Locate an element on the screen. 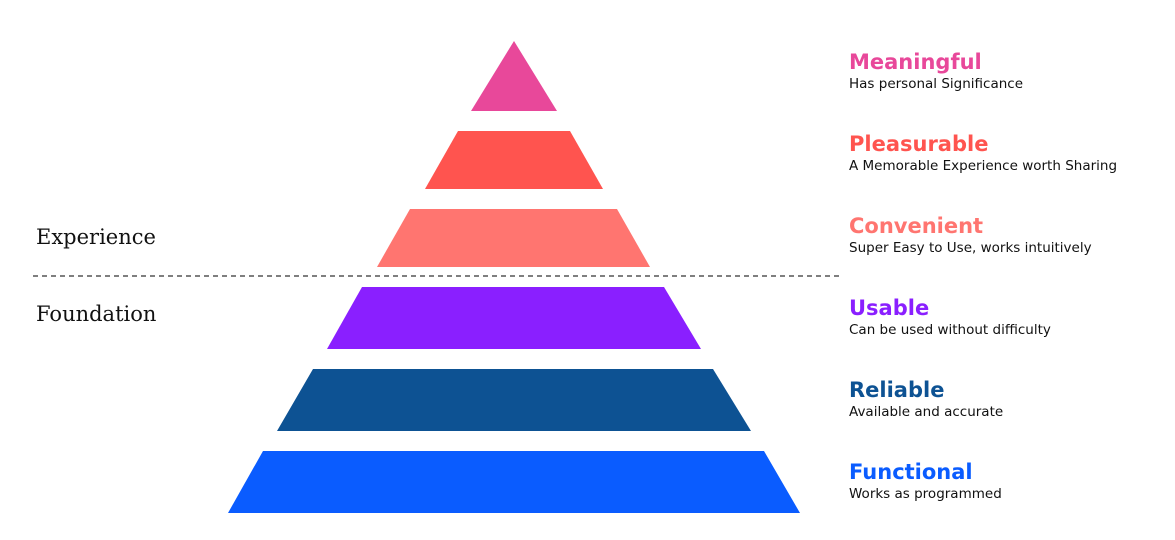 This screenshot has height=540, width=1175. level-description: A Memorable Experience worth Sharing is located at coordinates (983, 166).